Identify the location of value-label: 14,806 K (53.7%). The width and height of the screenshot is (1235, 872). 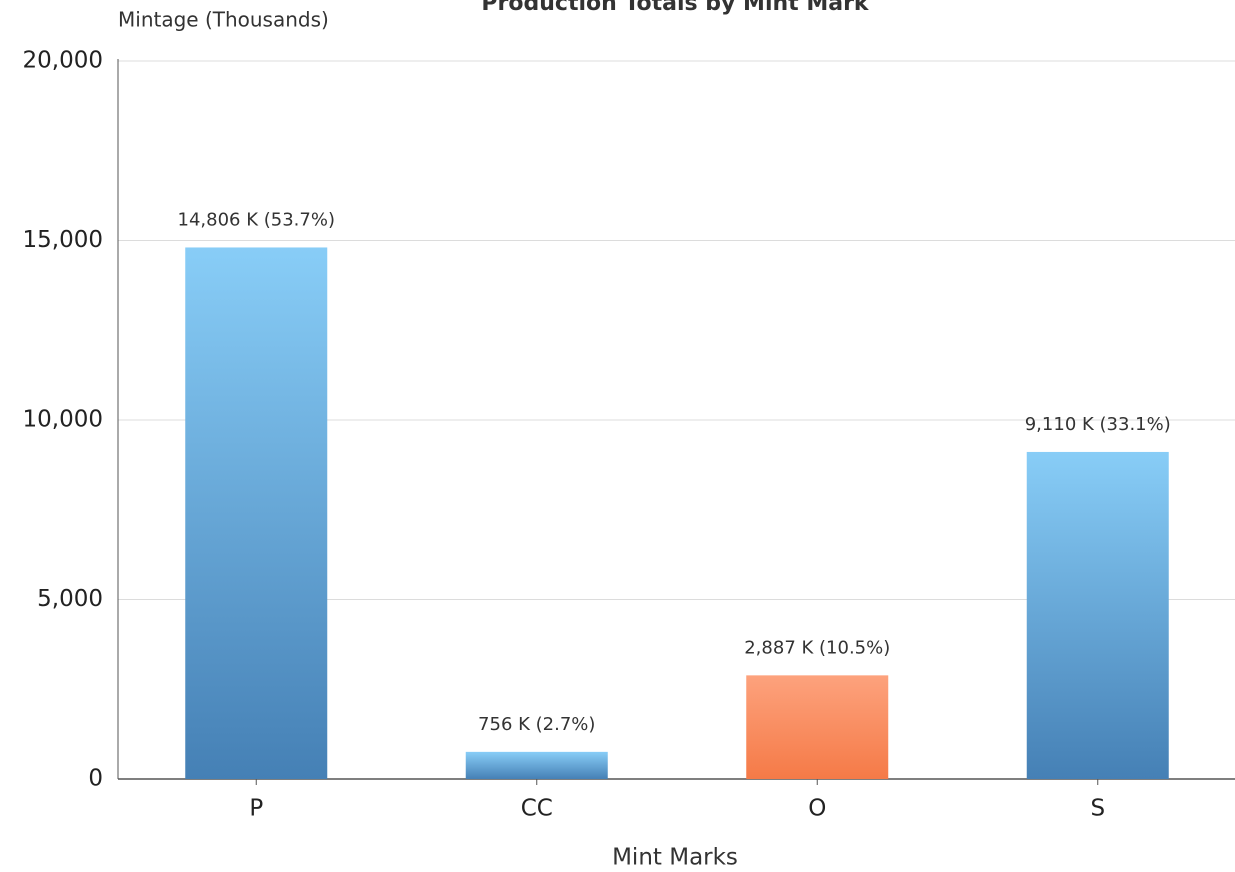
(256, 219).